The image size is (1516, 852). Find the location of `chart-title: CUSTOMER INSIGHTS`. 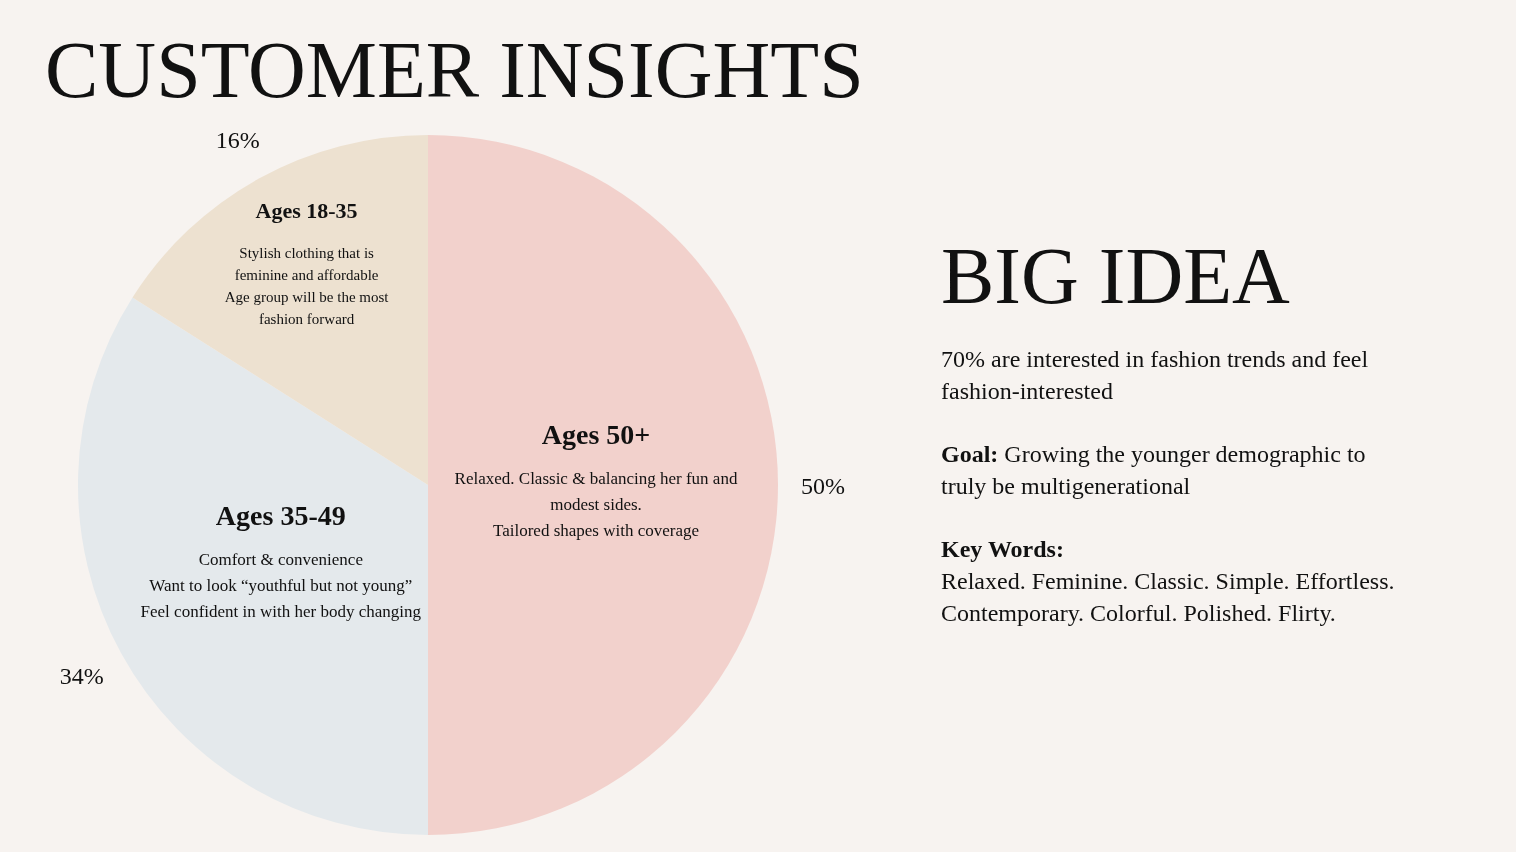

chart-title: CUSTOMER INSIGHTS is located at coordinates (454, 70).